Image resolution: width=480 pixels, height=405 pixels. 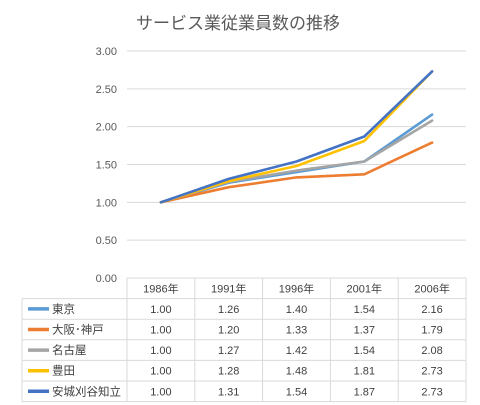 I want to click on x-tick-label: 1996年, so click(x=296, y=288).